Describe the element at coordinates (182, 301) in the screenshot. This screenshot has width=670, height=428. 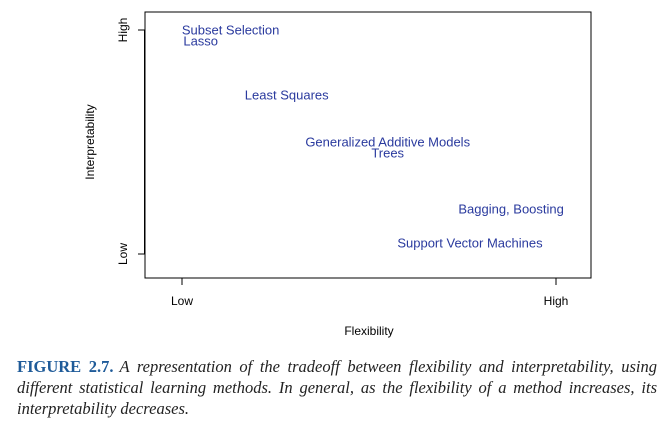
I see `x-tick-label: Low` at that location.